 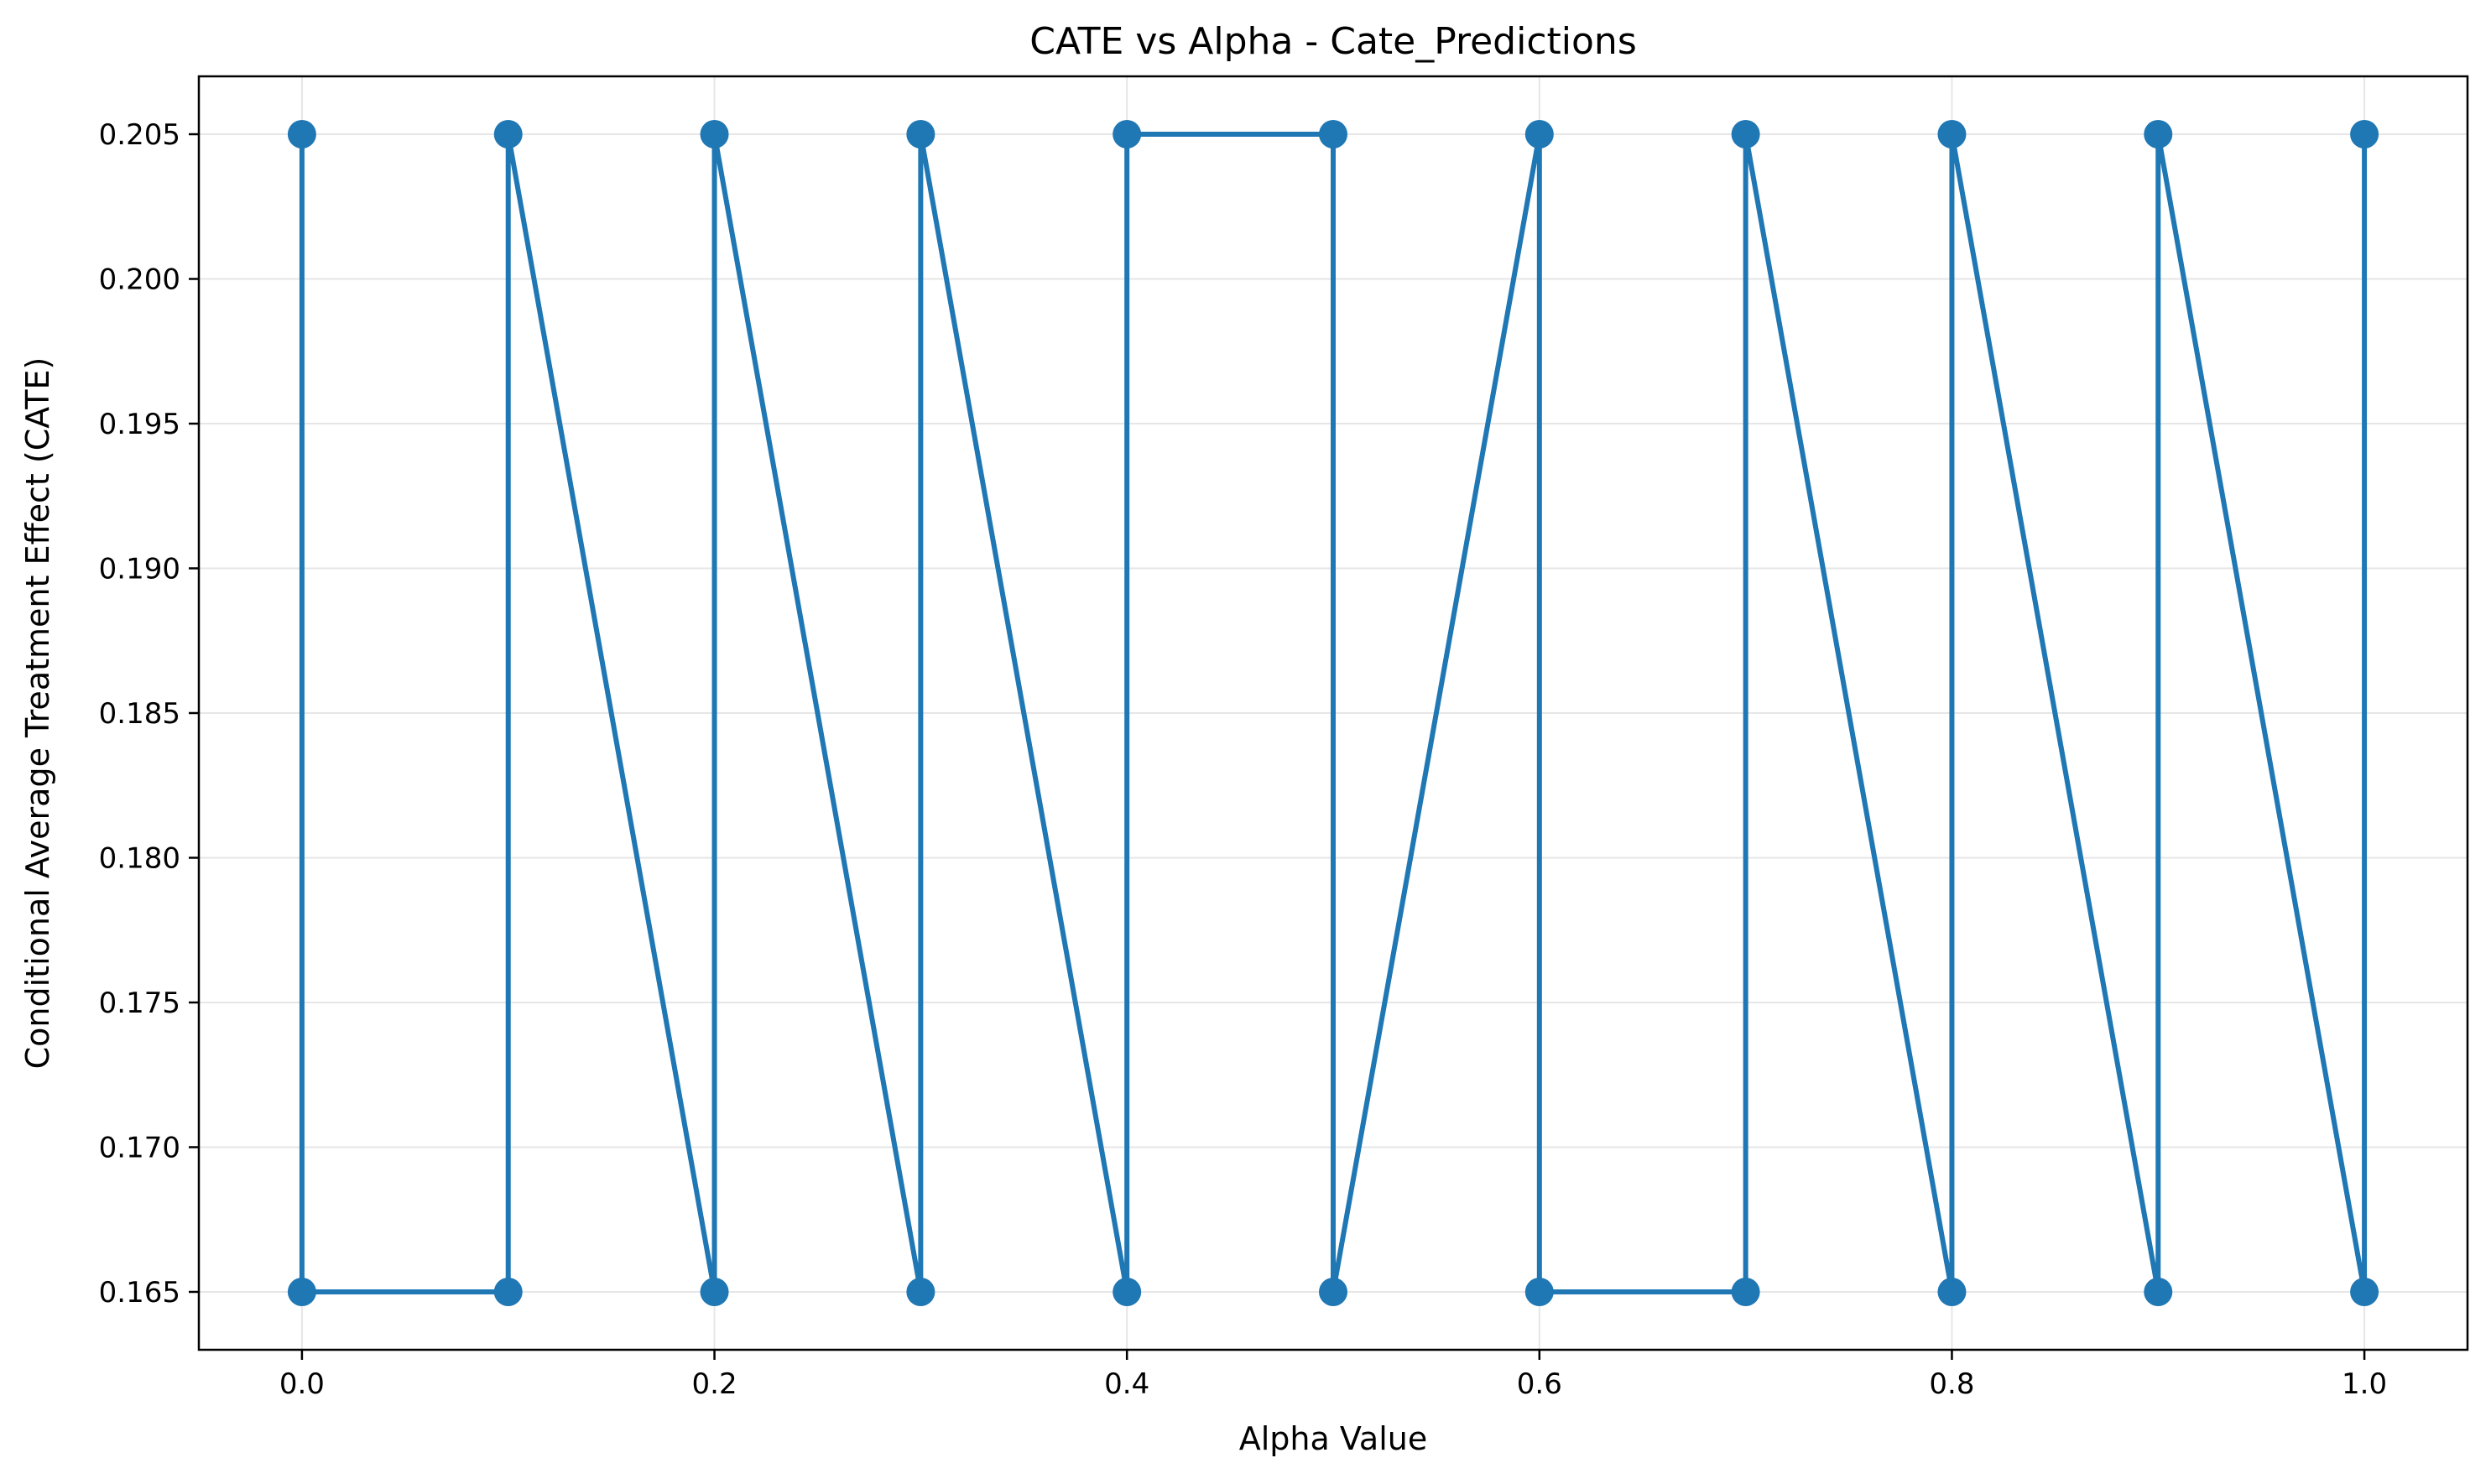 I want to click on x-tick-label: 0.4, so click(x=1126, y=1384).